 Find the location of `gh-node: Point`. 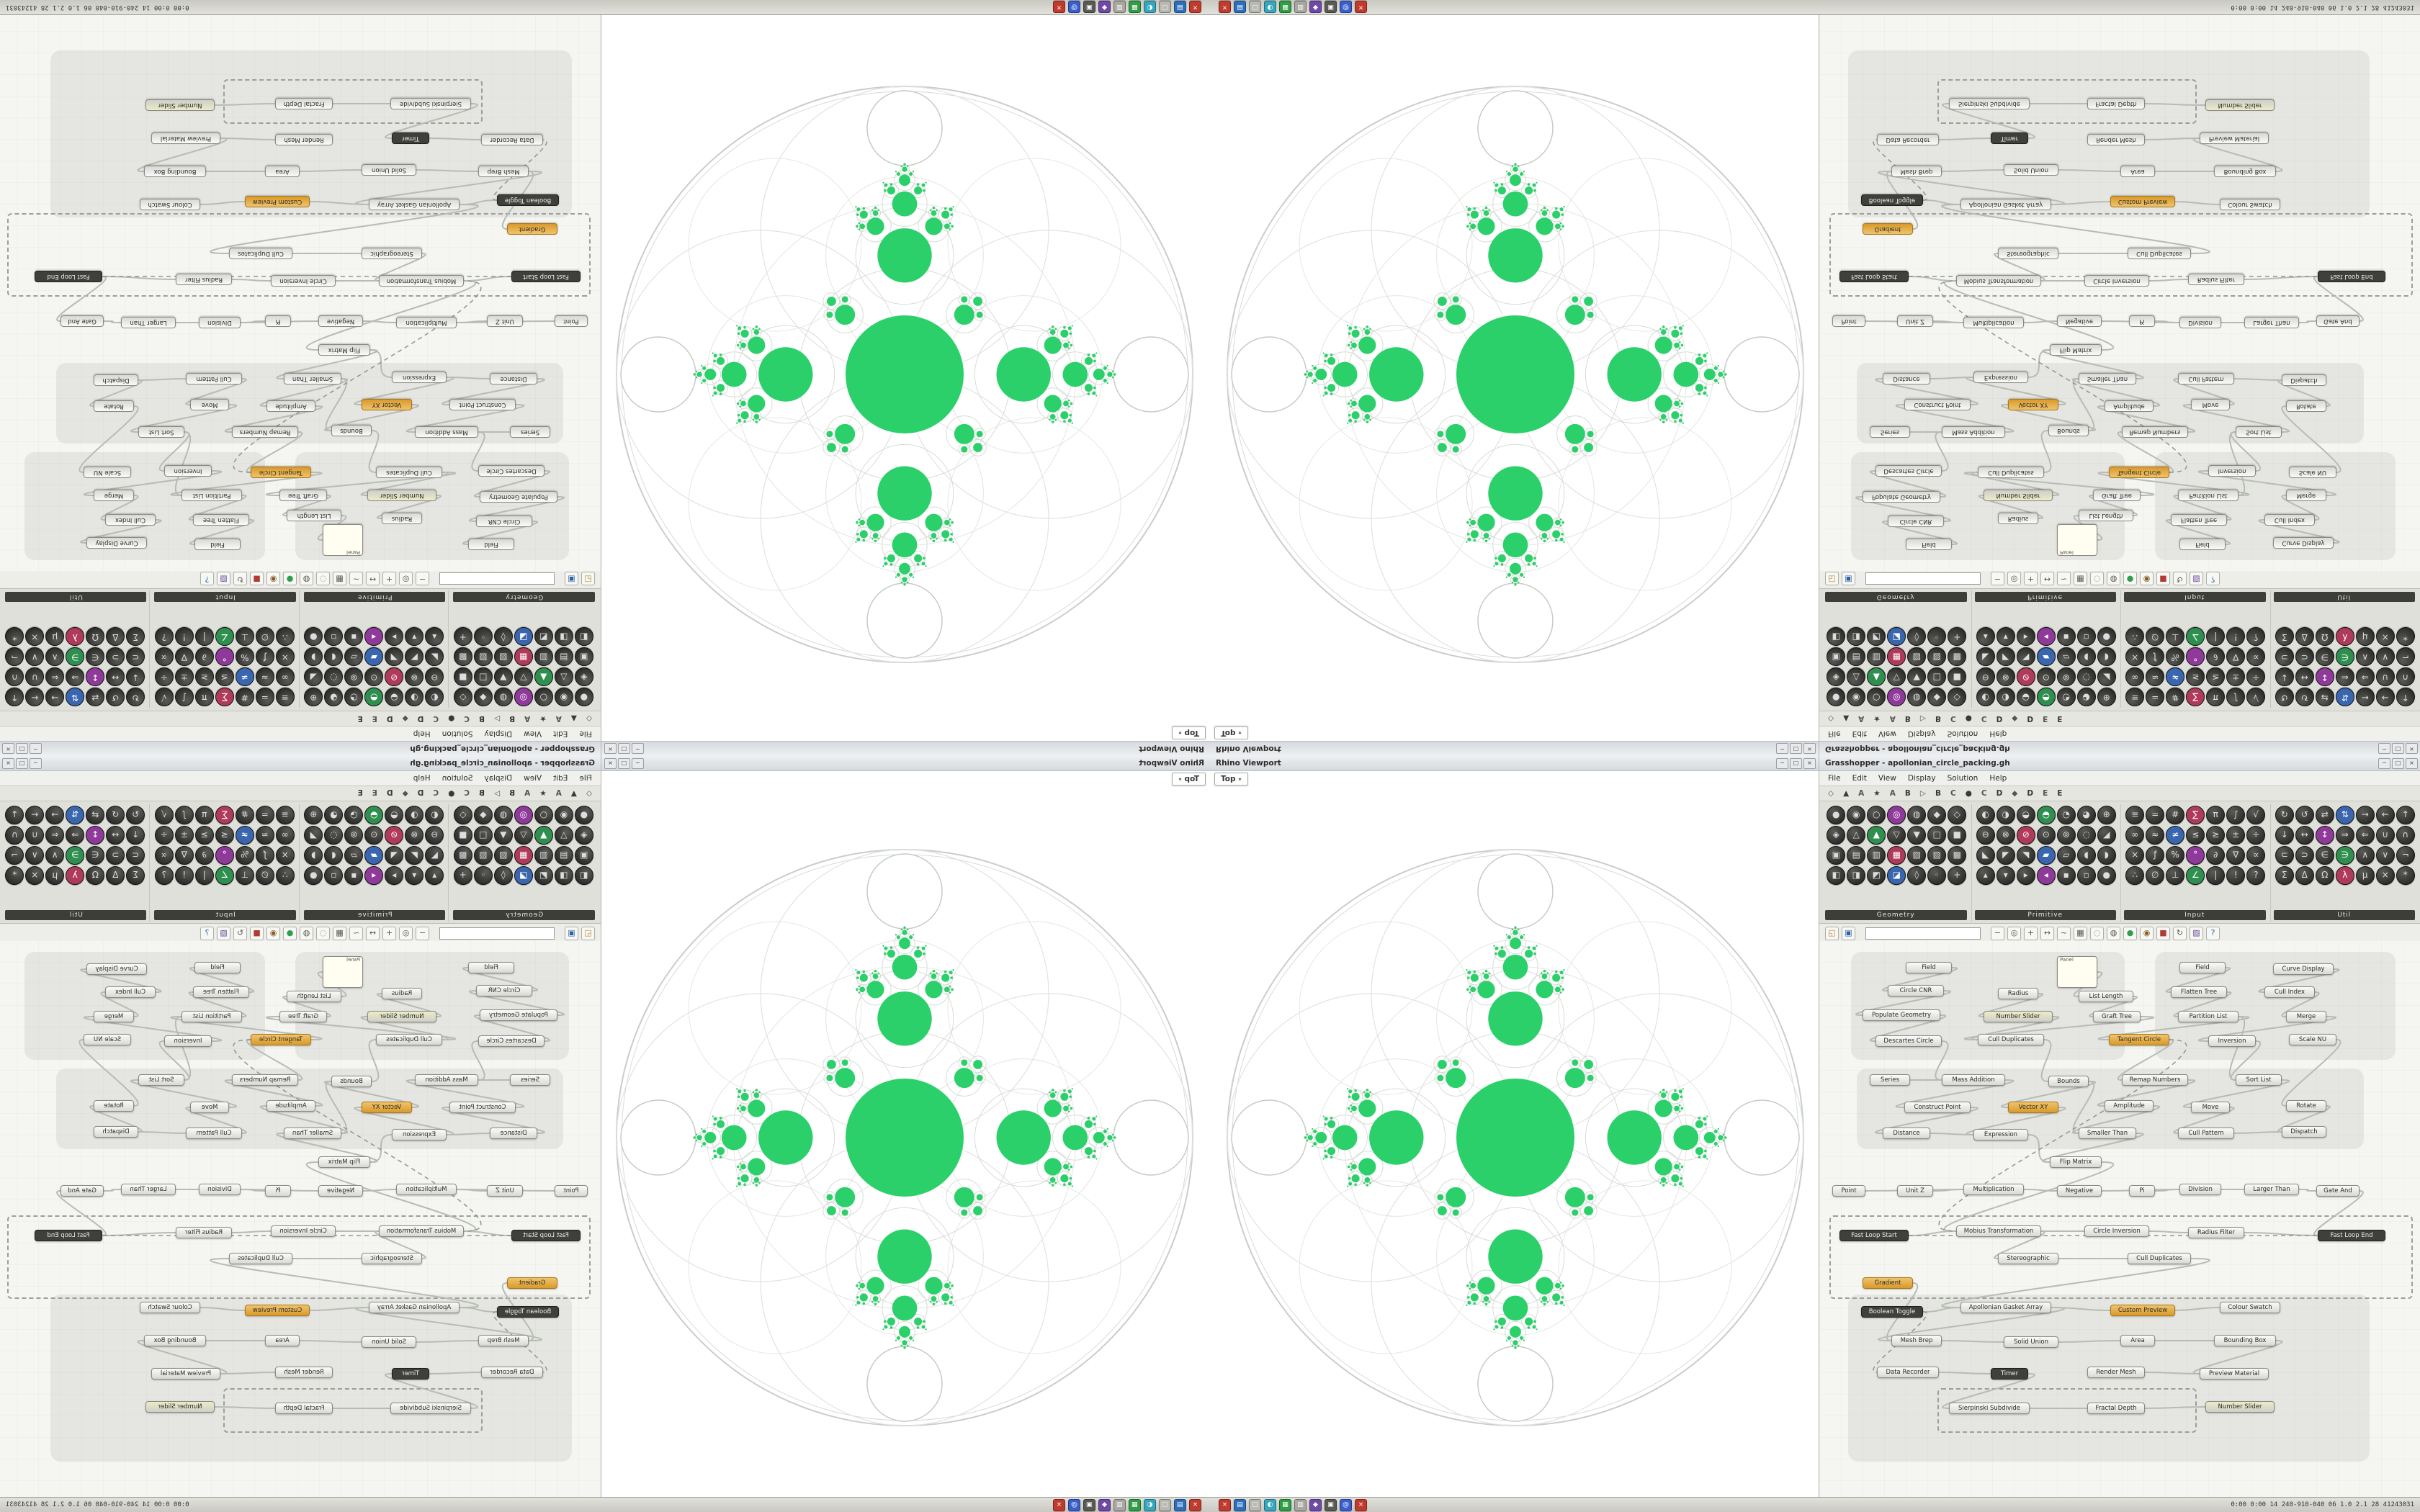

gh-node: Point is located at coordinates (1849, 1191).